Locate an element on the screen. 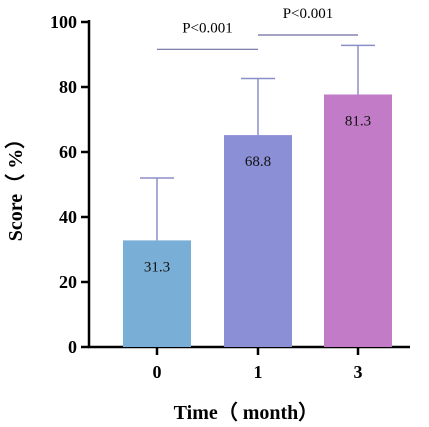 The width and height of the screenshot is (429, 427). y-tick-label: 0 is located at coordinates (72, 347).